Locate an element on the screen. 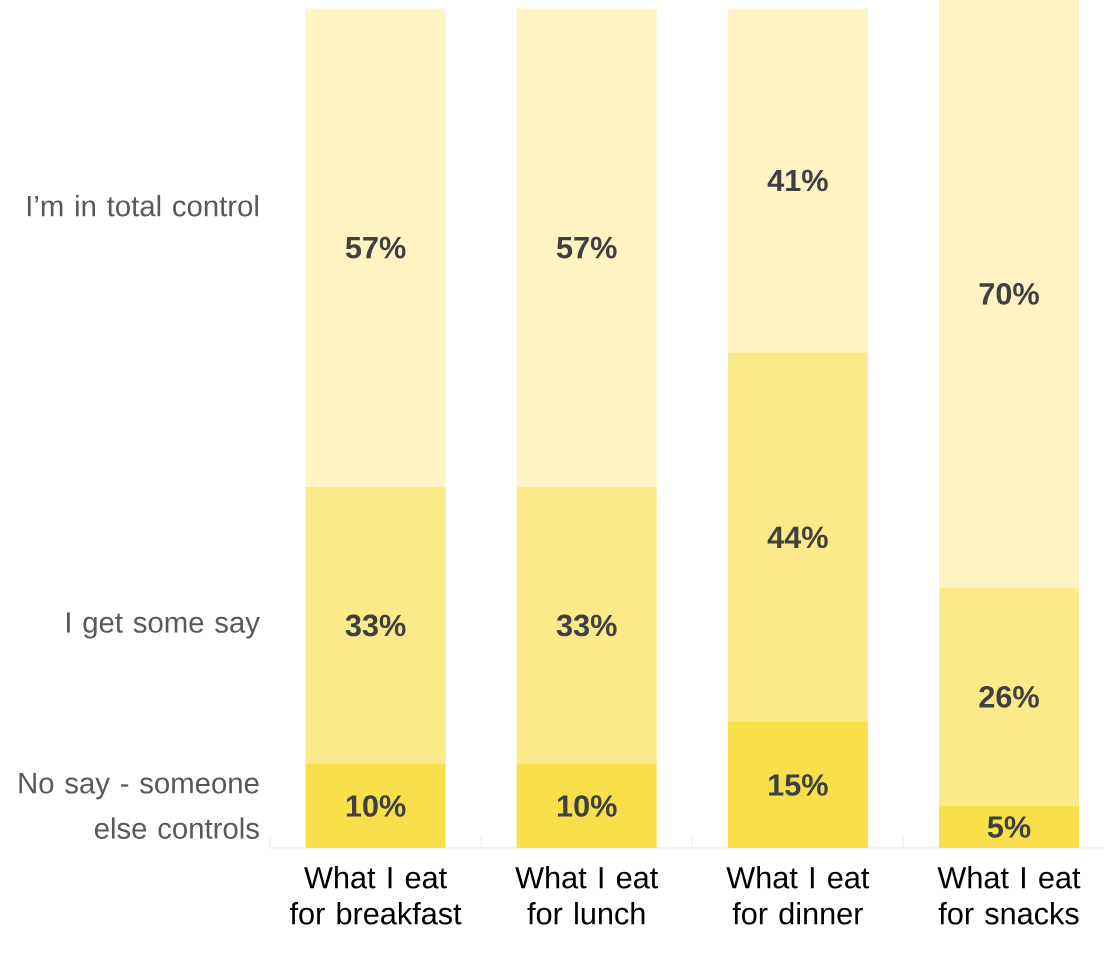  data-label: 26% is located at coordinates (1009, 697).